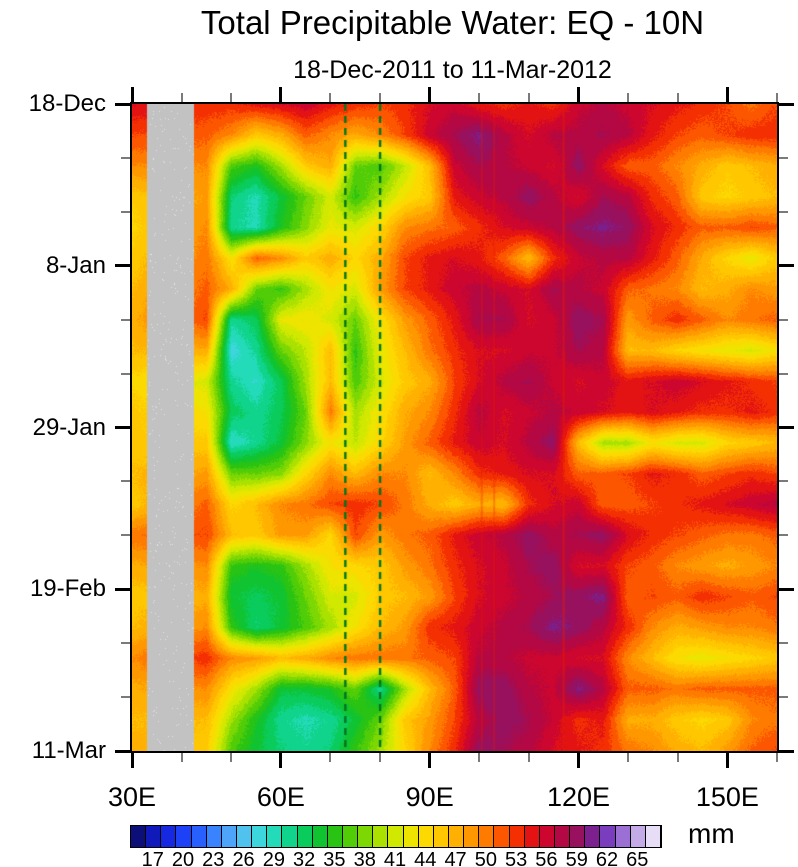 This screenshot has width=798, height=867. What do you see at coordinates (132, 797) in the screenshot?
I see `x-axis-tick-label: 30E` at bounding box center [132, 797].